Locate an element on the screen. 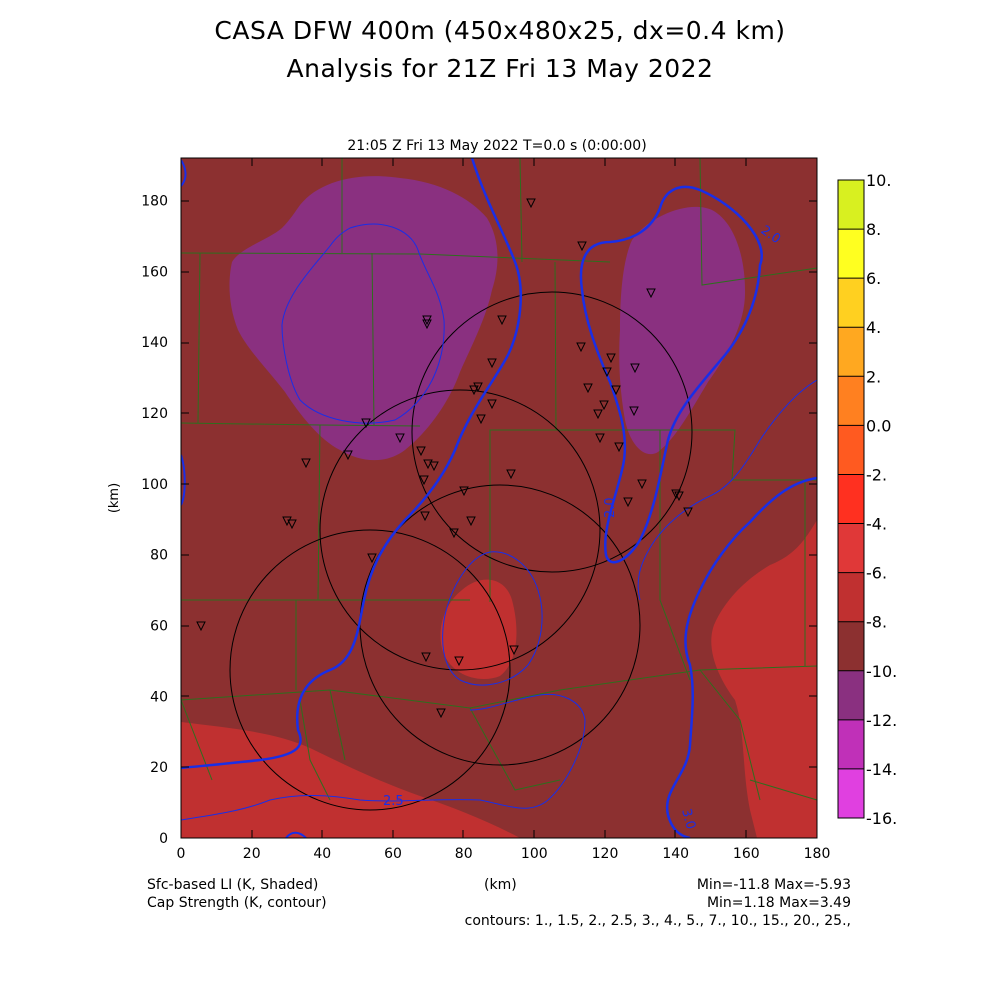  y-tick-label: 80 is located at coordinates (159, 556).